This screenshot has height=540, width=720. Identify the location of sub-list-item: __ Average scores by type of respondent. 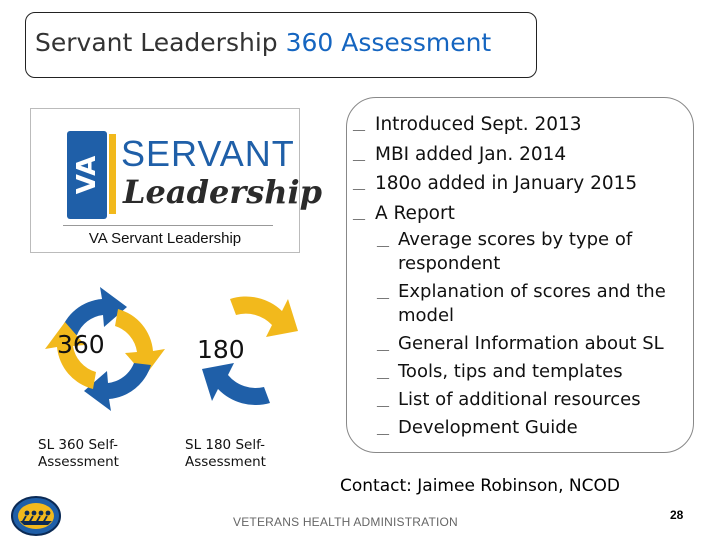
(505, 251).